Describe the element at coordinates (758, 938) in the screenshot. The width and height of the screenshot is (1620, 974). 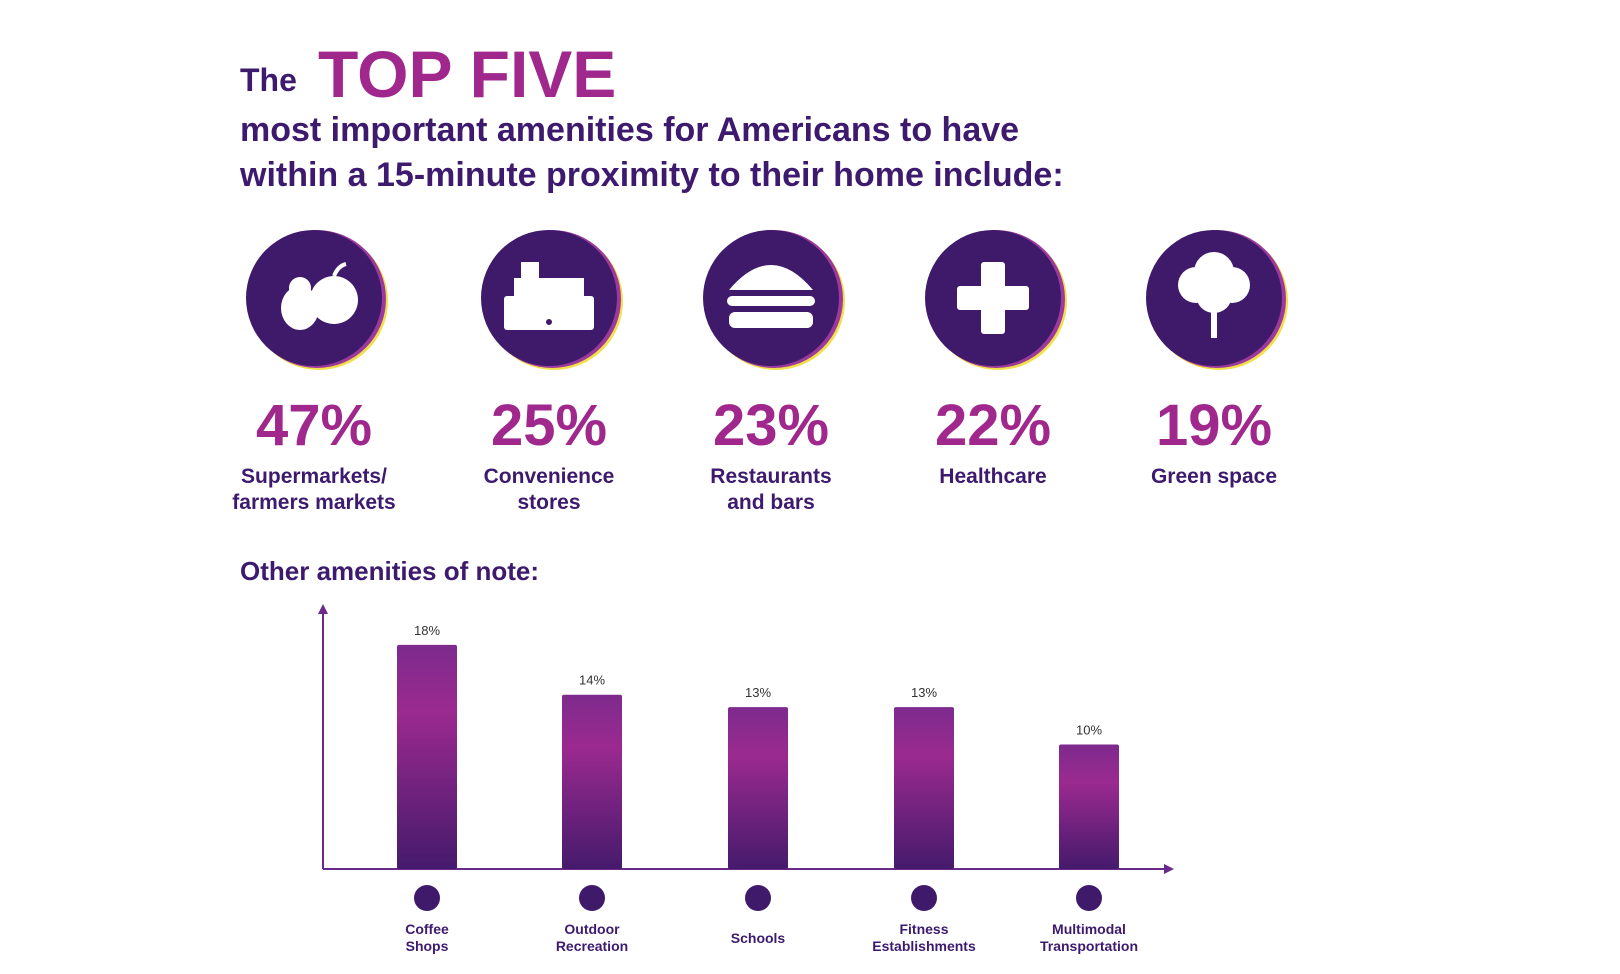
I see `x-tick-label: Schools` at that location.